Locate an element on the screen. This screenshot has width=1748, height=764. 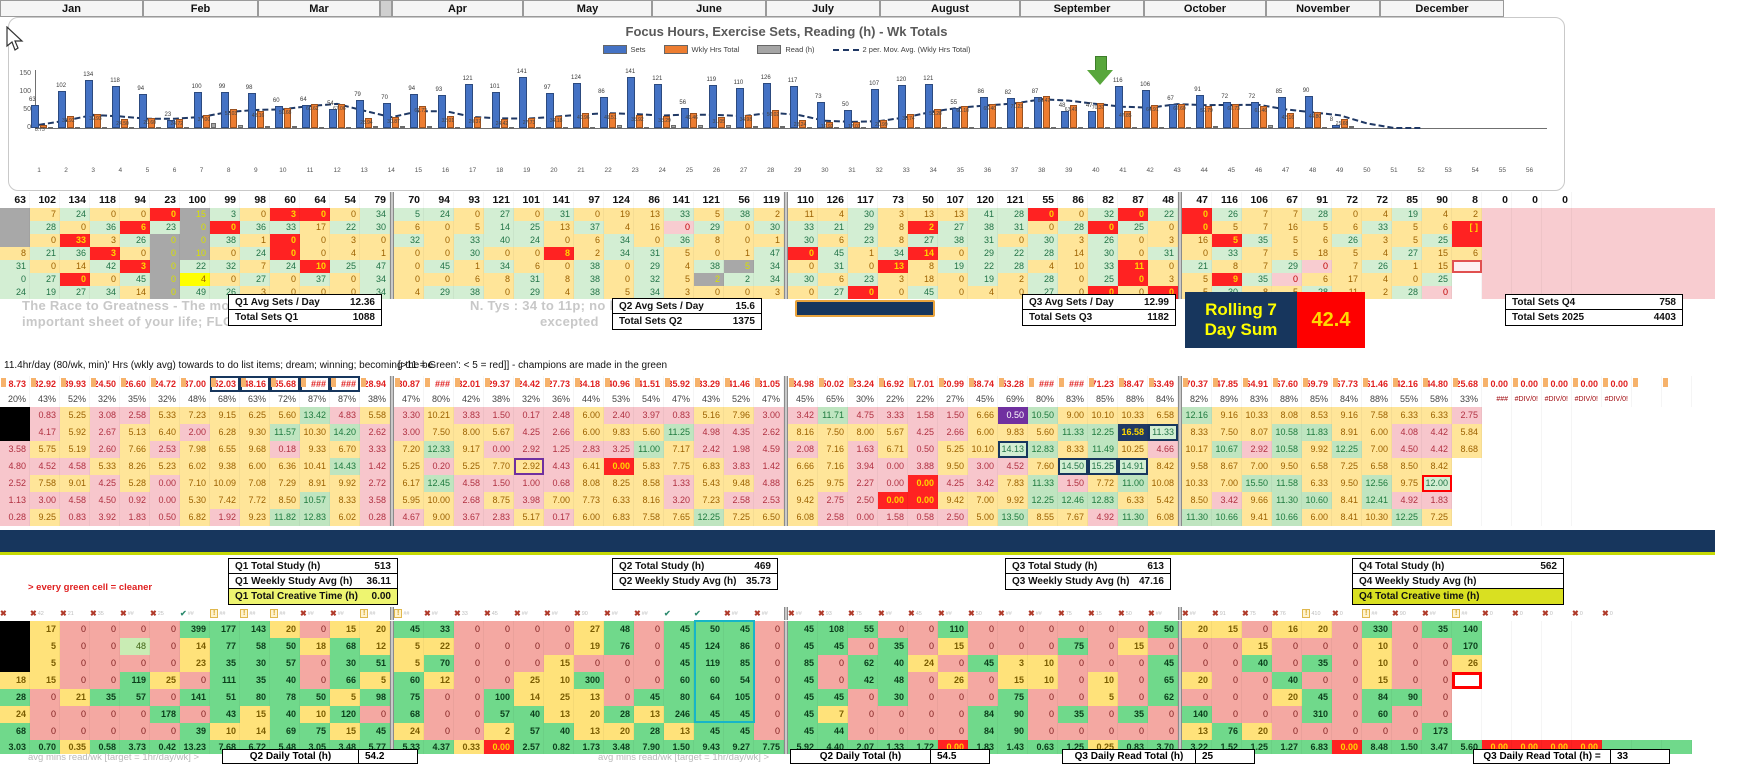
hours-cell: 23.24 is located at coordinates (863, 384).